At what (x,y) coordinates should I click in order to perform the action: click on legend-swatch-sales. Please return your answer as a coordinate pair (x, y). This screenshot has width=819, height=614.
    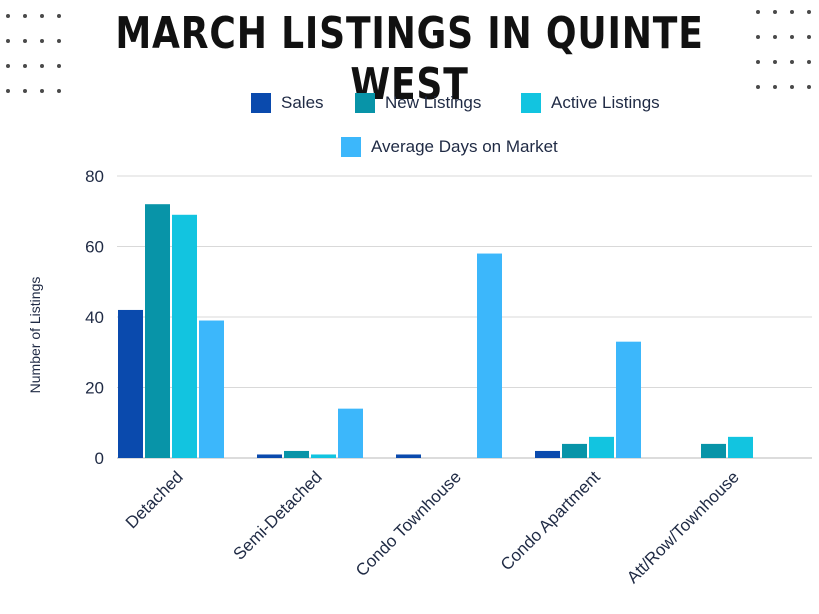
    Looking at the image, I should click on (261, 103).